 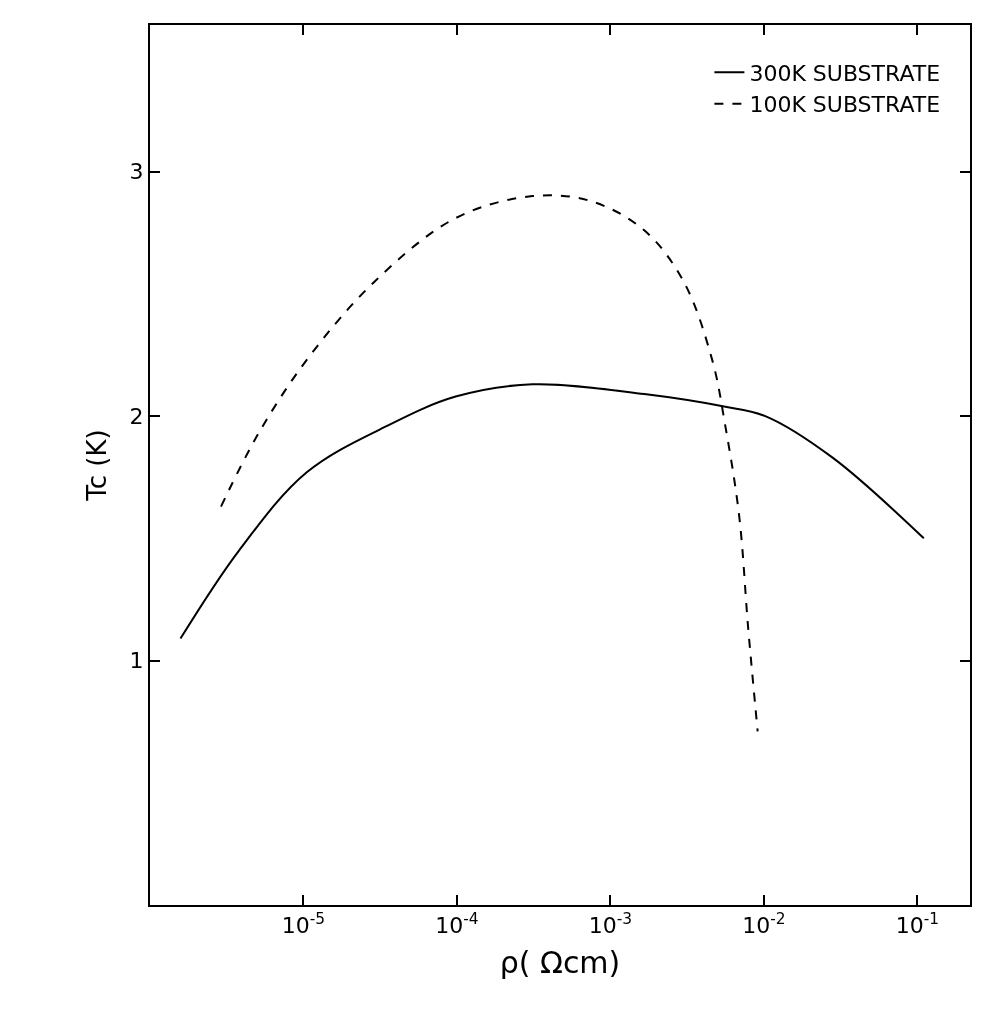 What do you see at coordinates (917, 924) in the screenshot?
I see `x-tick-label: 10$^{-1}$` at bounding box center [917, 924].